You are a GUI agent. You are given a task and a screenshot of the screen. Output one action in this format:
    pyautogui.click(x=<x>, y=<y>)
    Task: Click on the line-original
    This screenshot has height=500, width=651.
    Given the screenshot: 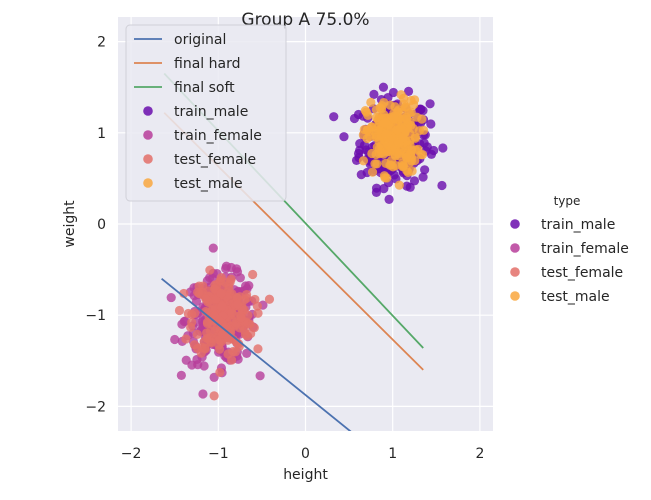 What is the action you would take?
    pyautogui.click(x=256, y=354)
    